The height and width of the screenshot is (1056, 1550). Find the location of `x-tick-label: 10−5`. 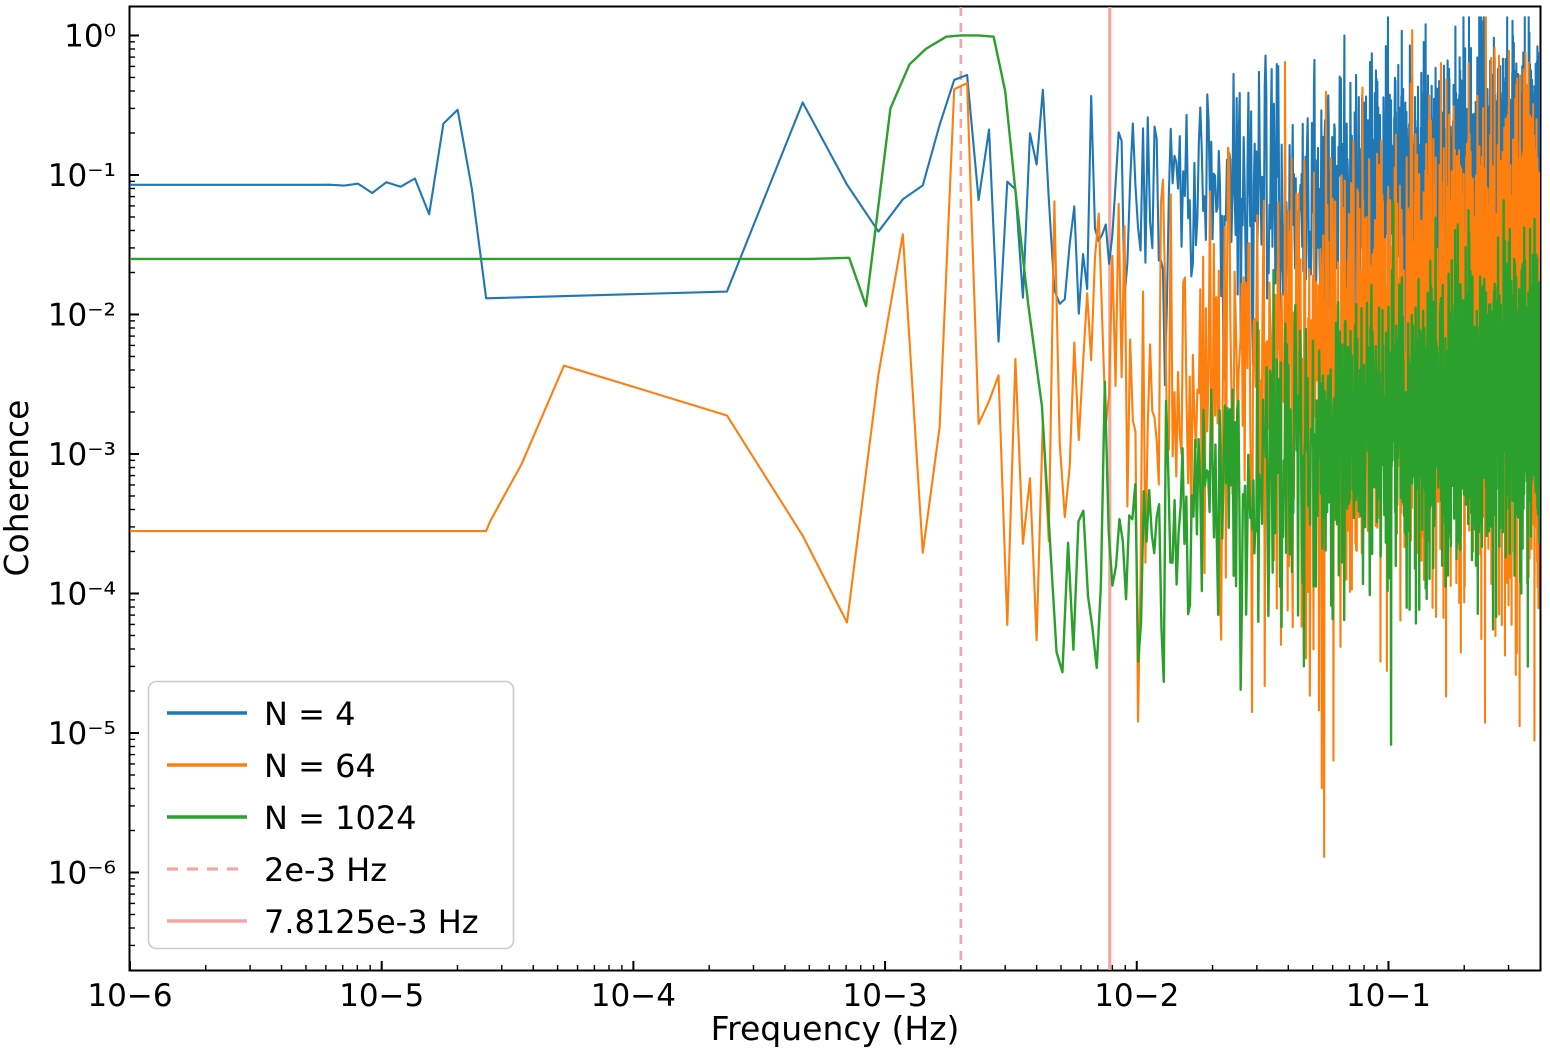

x-tick-label: 10−5 is located at coordinates (381, 996).